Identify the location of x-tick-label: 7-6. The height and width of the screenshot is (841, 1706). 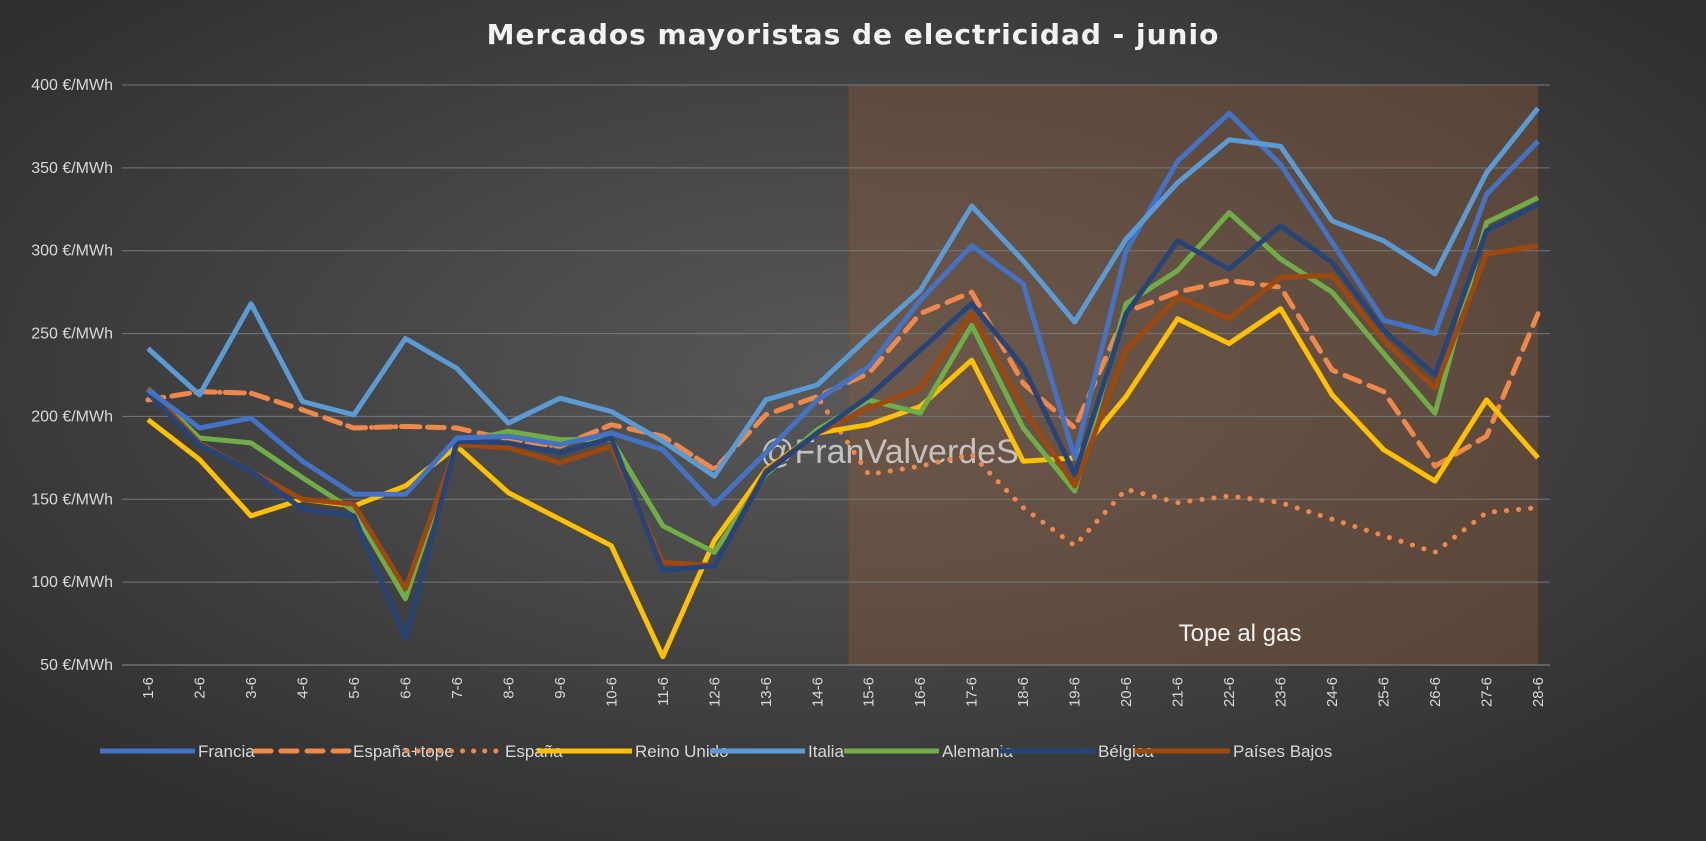
(457, 688).